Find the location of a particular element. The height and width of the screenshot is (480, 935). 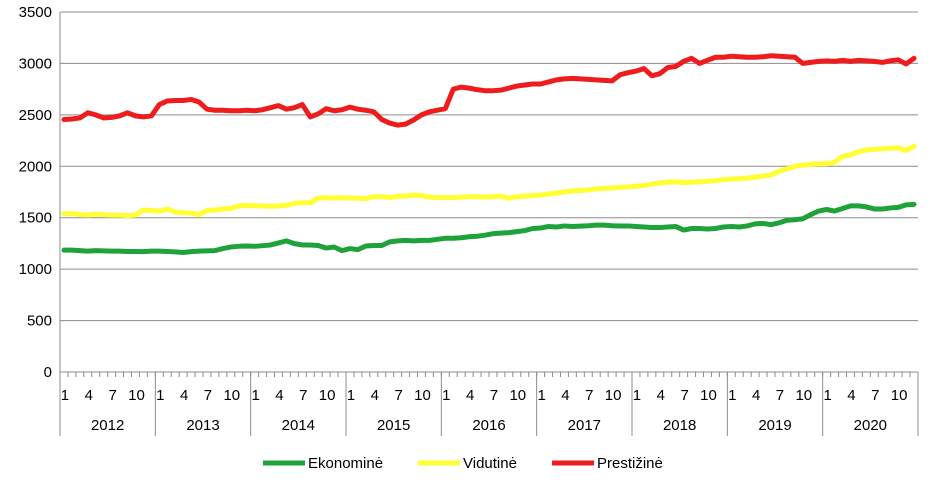

y-tick-label: 2500 is located at coordinates (35, 115).